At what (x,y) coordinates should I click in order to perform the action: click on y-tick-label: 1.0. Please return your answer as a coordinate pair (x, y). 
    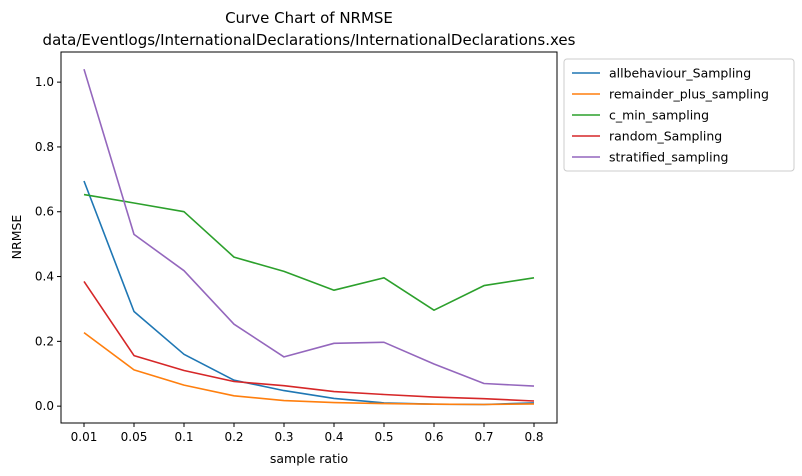
    Looking at the image, I should click on (44, 82).